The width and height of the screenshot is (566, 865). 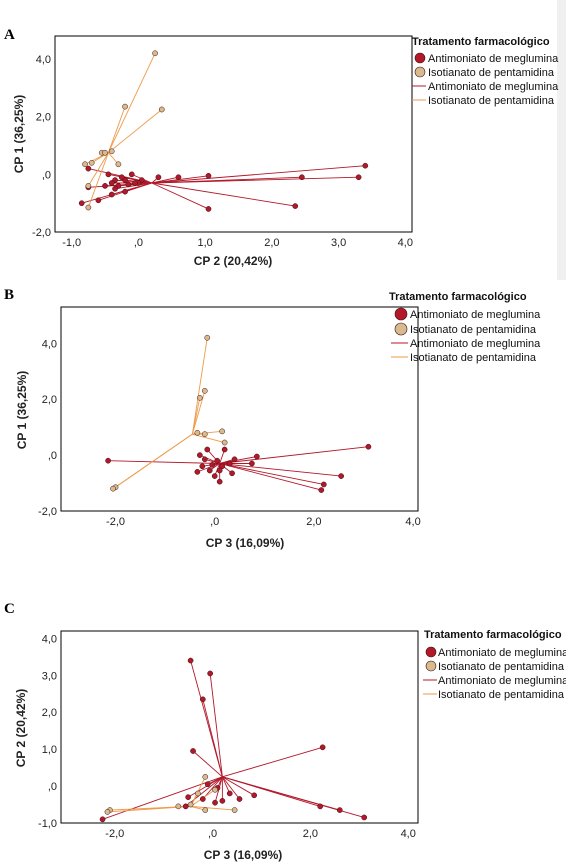 What do you see at coordinates (408, 834) in the screenshot?
I see `x-tick-label: 4,0` at bounding box center [408, 834].